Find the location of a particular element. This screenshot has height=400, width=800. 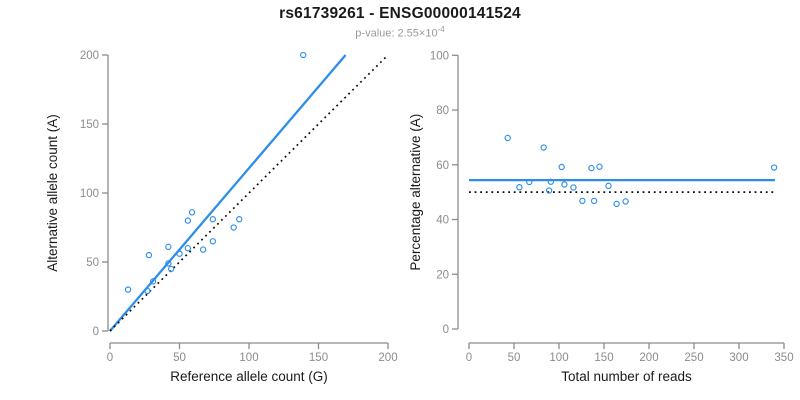

x-tick-label: 300 is located at coordinates (738, 358).